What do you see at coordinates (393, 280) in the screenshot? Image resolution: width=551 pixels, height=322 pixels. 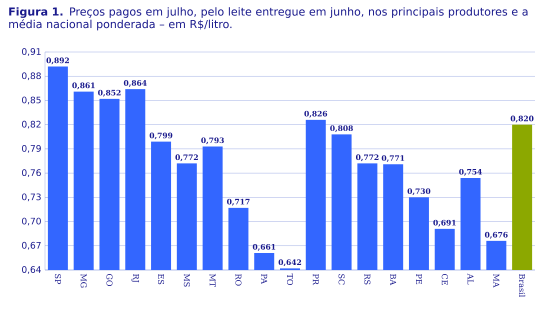 I see `x-tick-label: BA` at bounding box center [393, 280].